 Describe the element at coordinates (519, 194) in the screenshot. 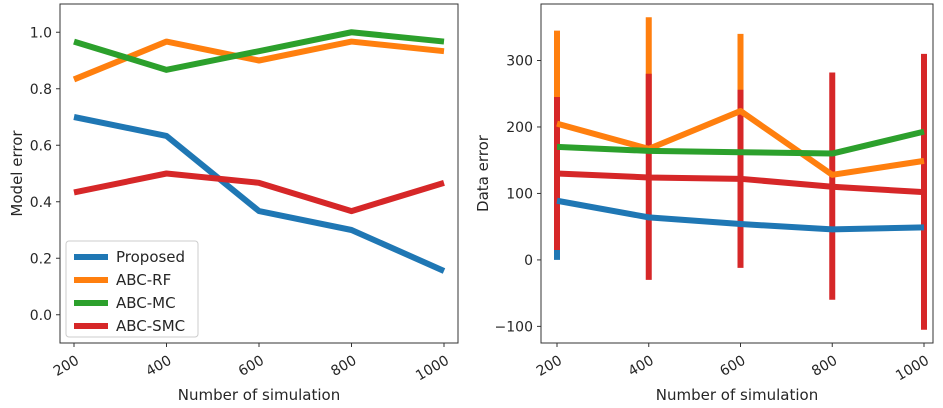

I see `y-tick-label: 100` at that location.